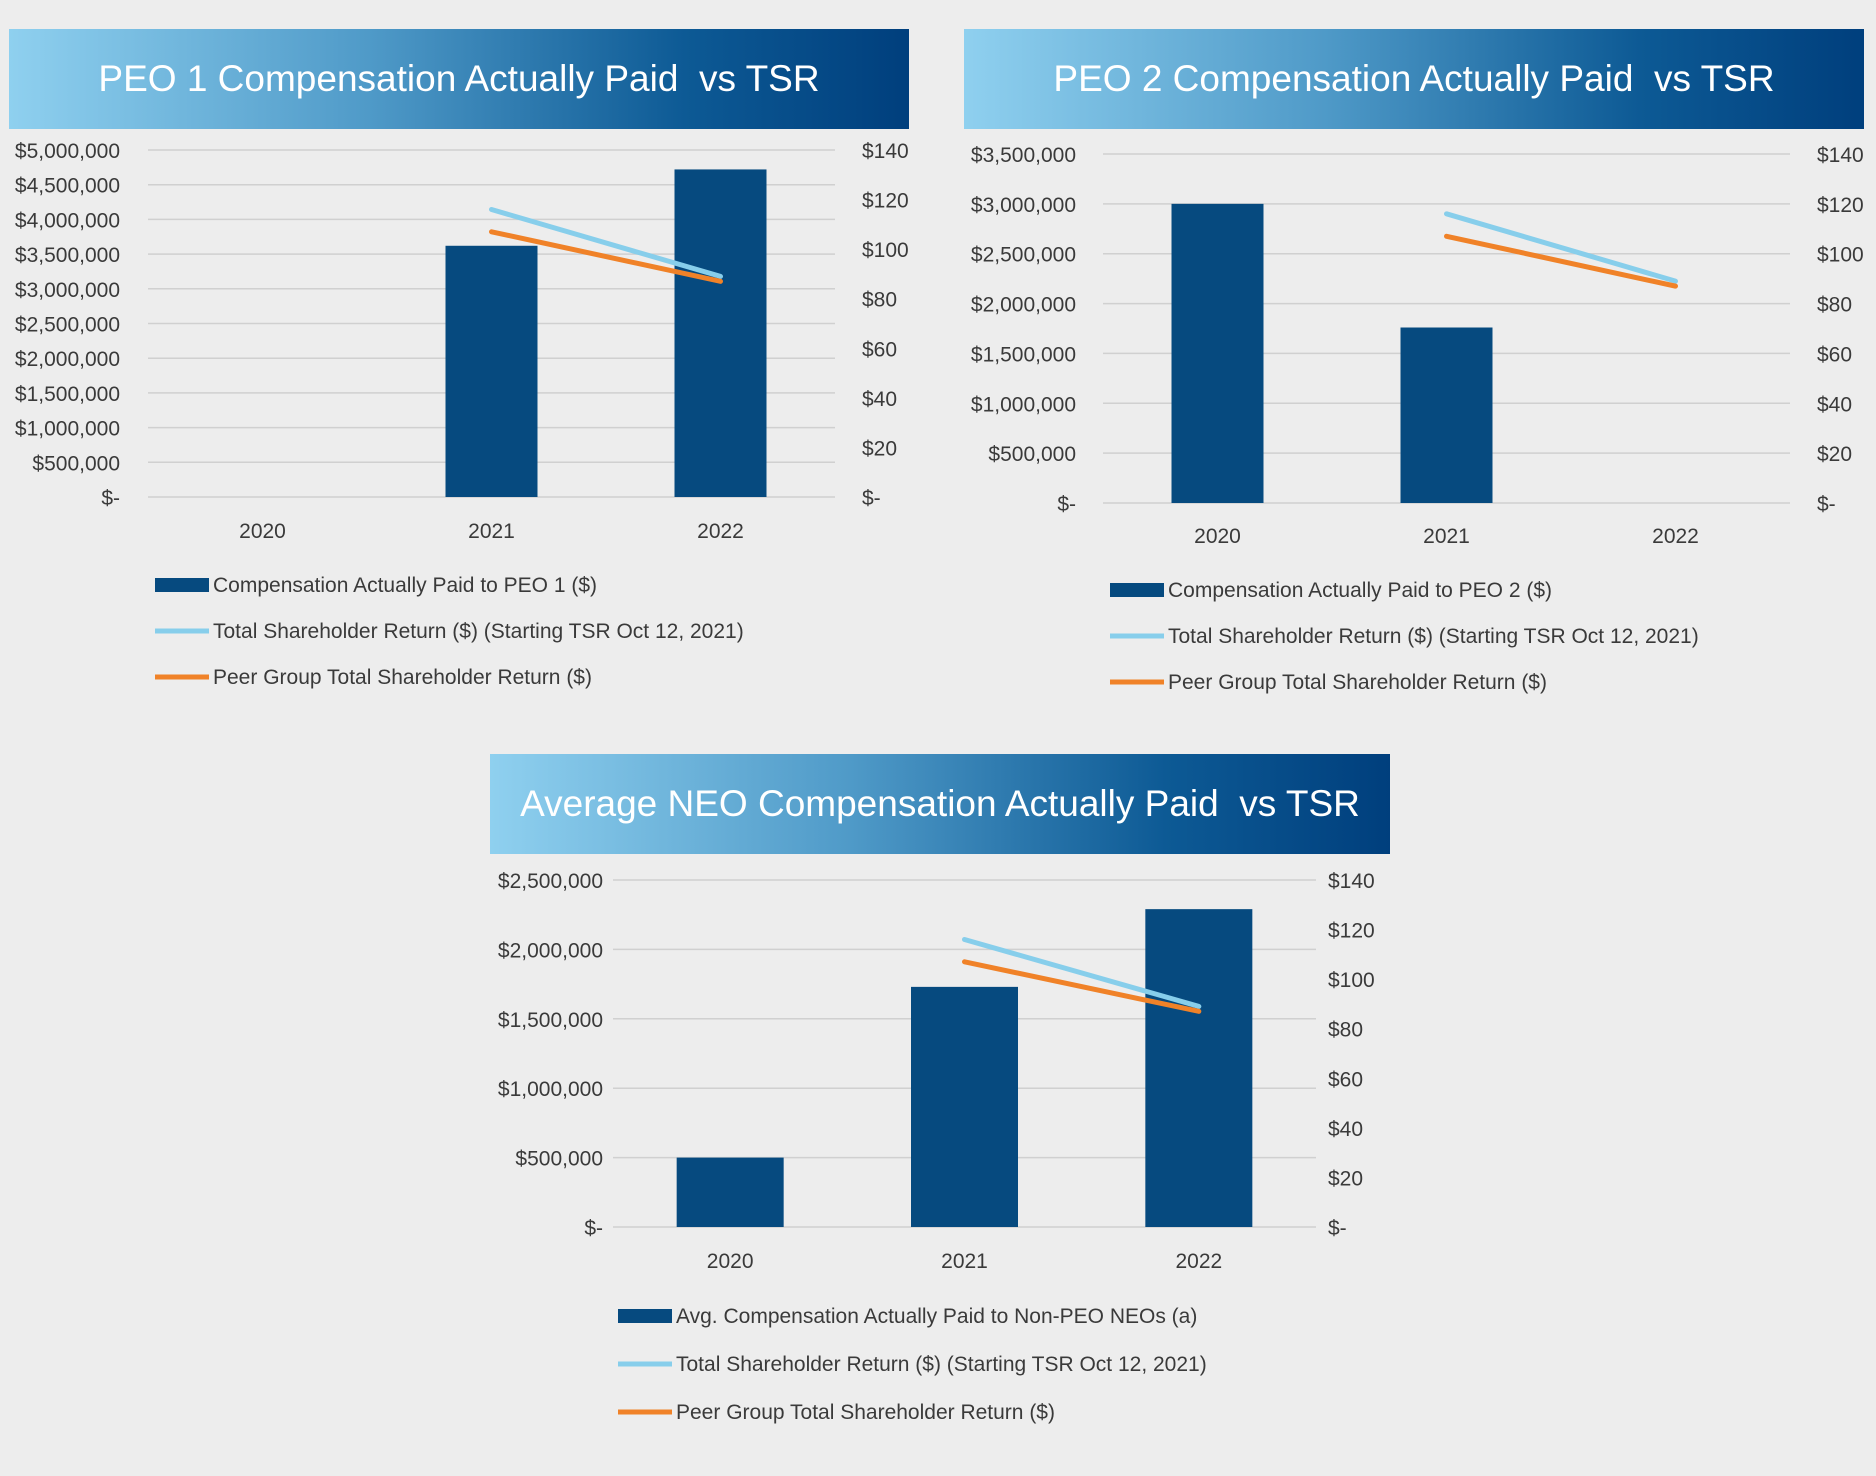  I want to click on y-left-tick-label: $5,000,000, so click(67, 151).